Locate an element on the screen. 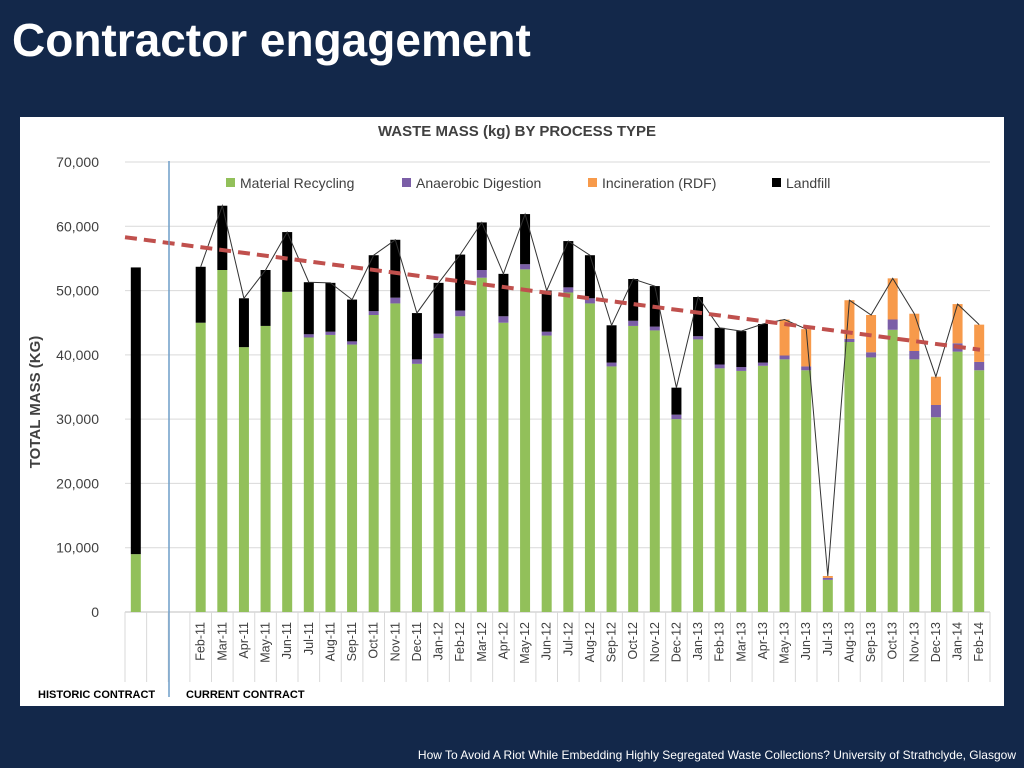 This screenshot has height=768, width=1024. x-tick-label: Feb-13 is located at coordinates (720, 642).